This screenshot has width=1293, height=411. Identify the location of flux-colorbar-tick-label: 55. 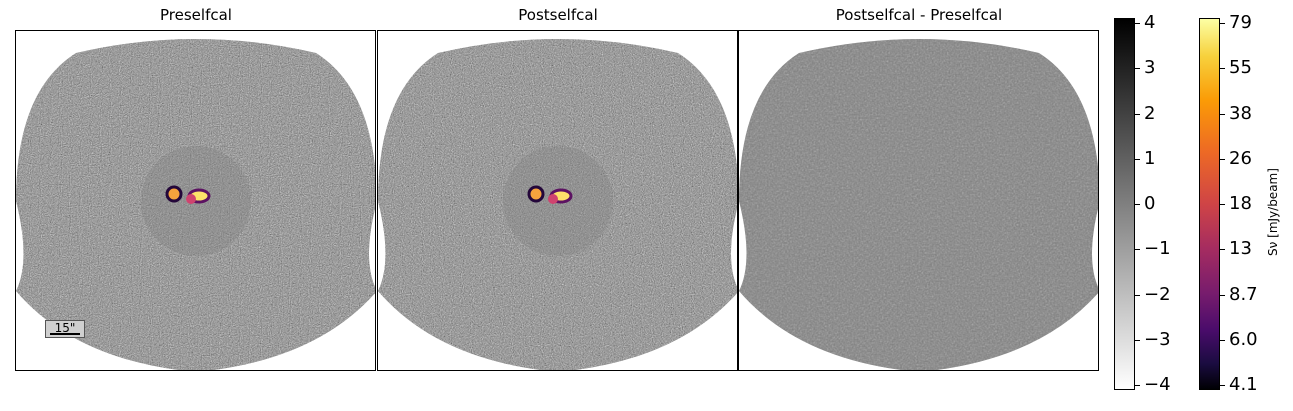
(1240, 68).